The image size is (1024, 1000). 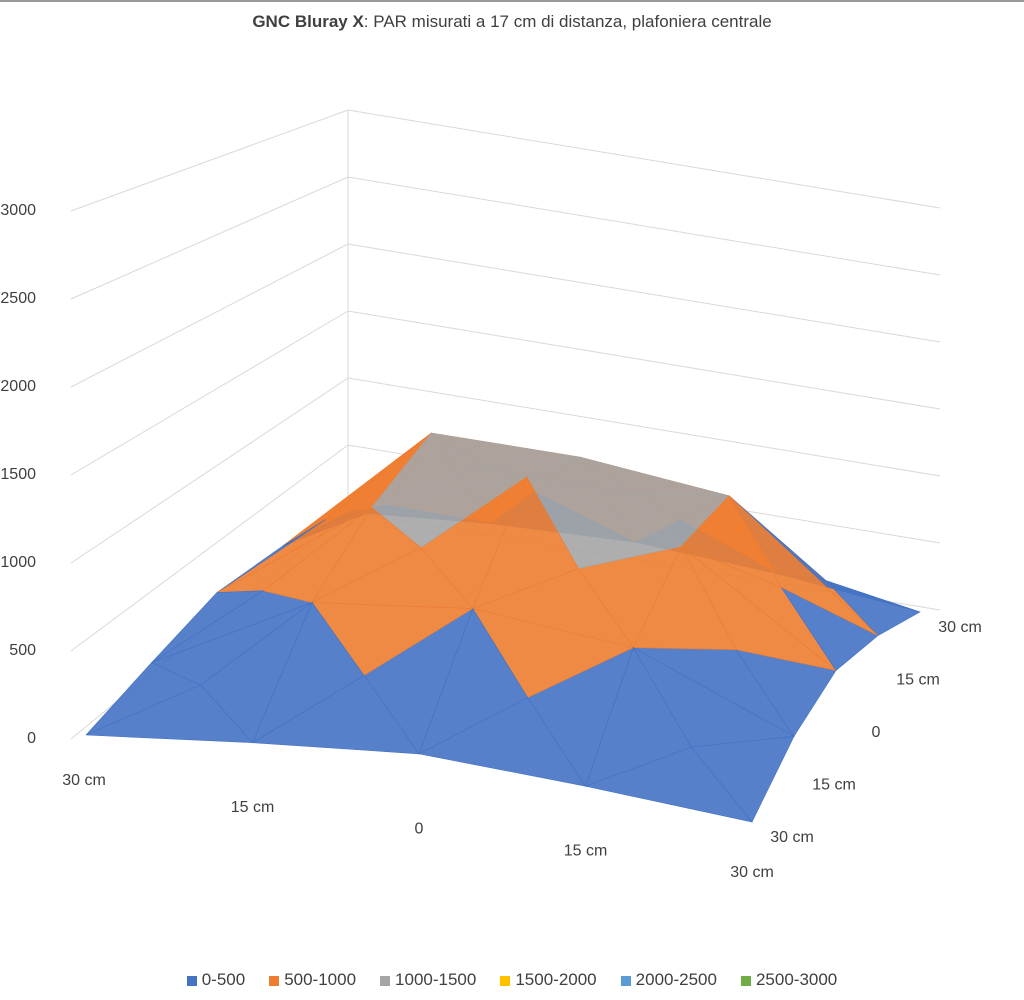 What do you see at coordinates (22, 650) in the screenshot?
I see `z-tick-label: 500` at bounding box center [22, 650].